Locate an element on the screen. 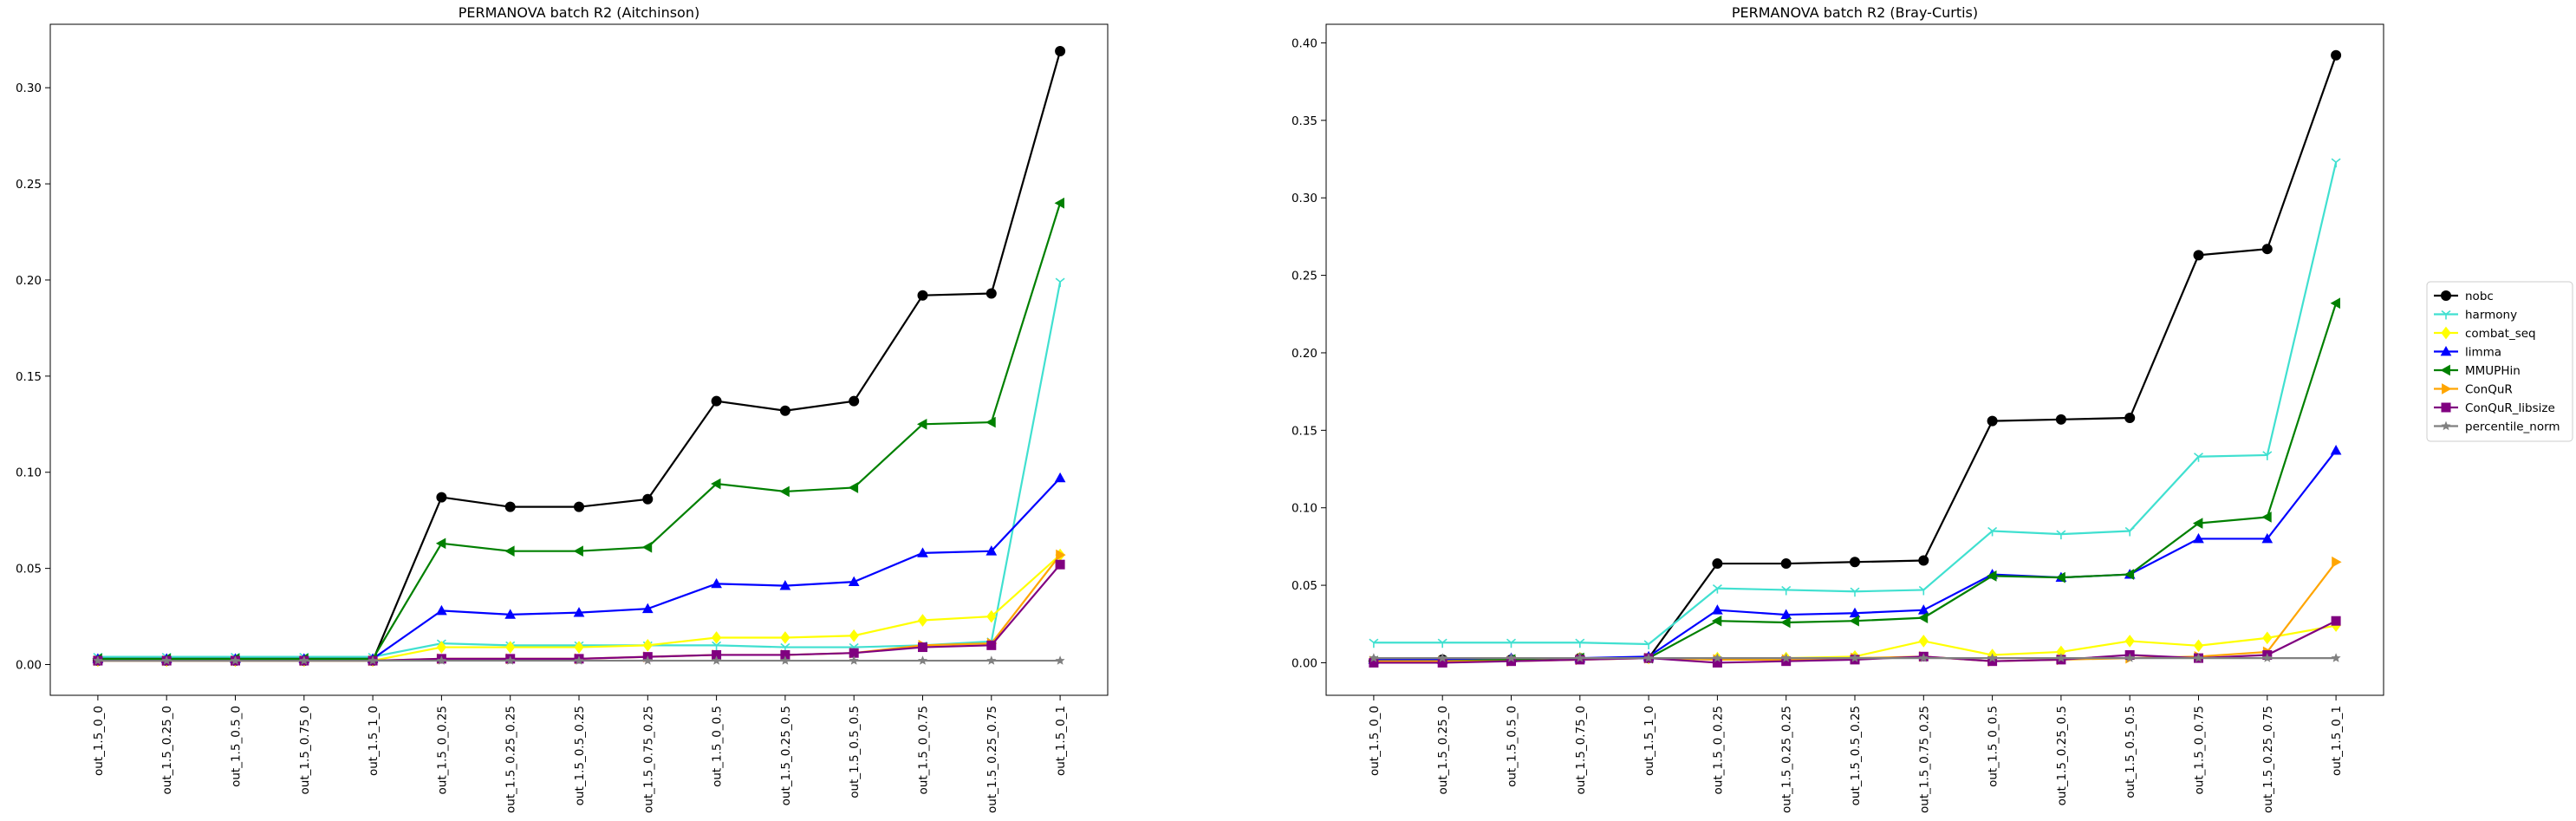 This screenshot has width=2576, height=821. legend-label: MMUPHin is located at coordinates (2493, 371).